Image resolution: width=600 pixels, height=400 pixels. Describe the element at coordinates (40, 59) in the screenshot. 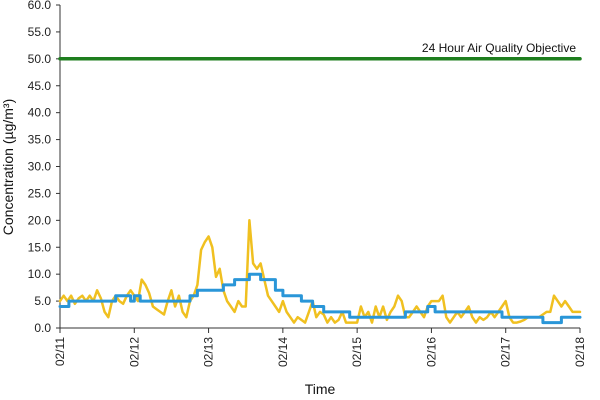

I see `y-tick-label: 50.0` at that location.